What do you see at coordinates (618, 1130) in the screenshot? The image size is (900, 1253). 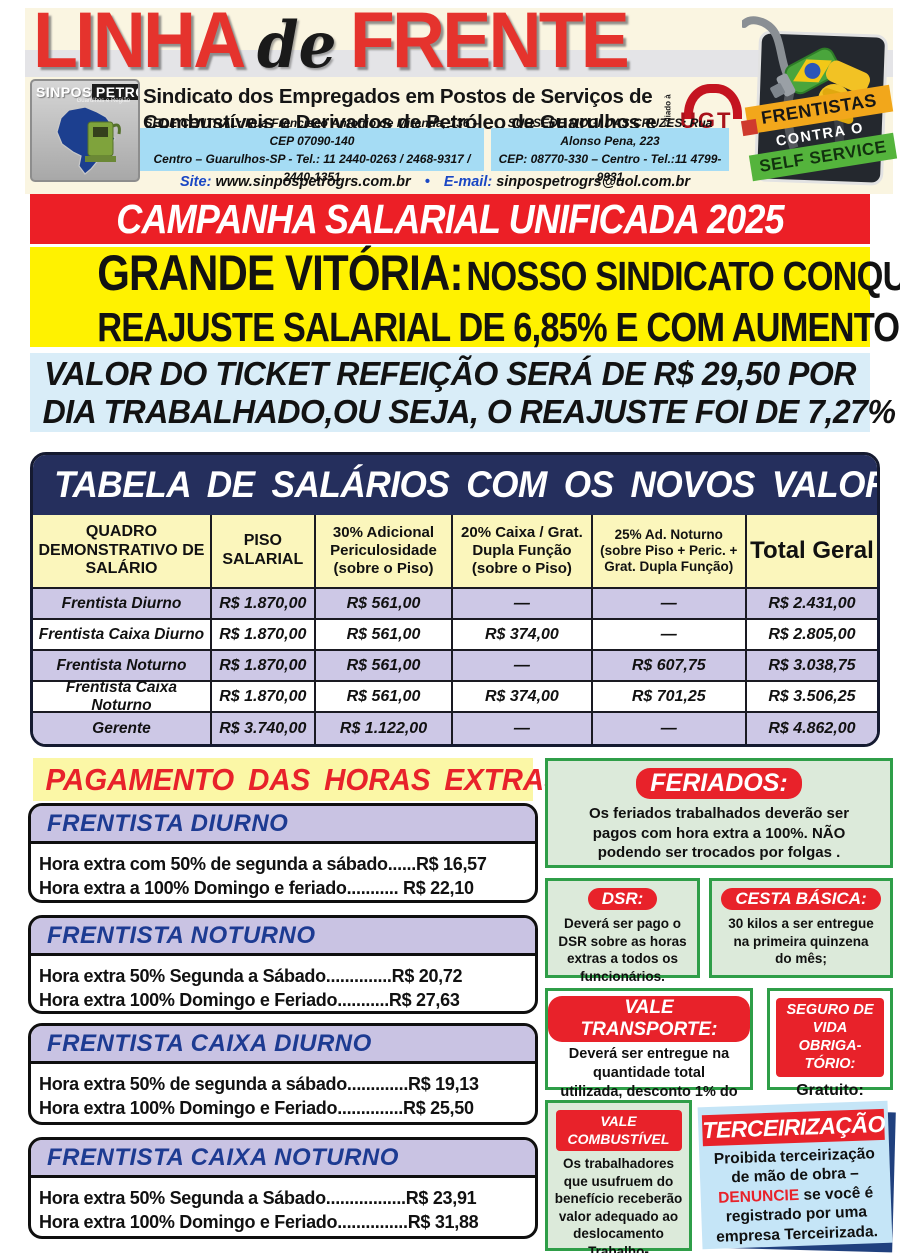 I see `notice-label: VALE COMBUSTÍVEL` at bounding box center [618, 1130].